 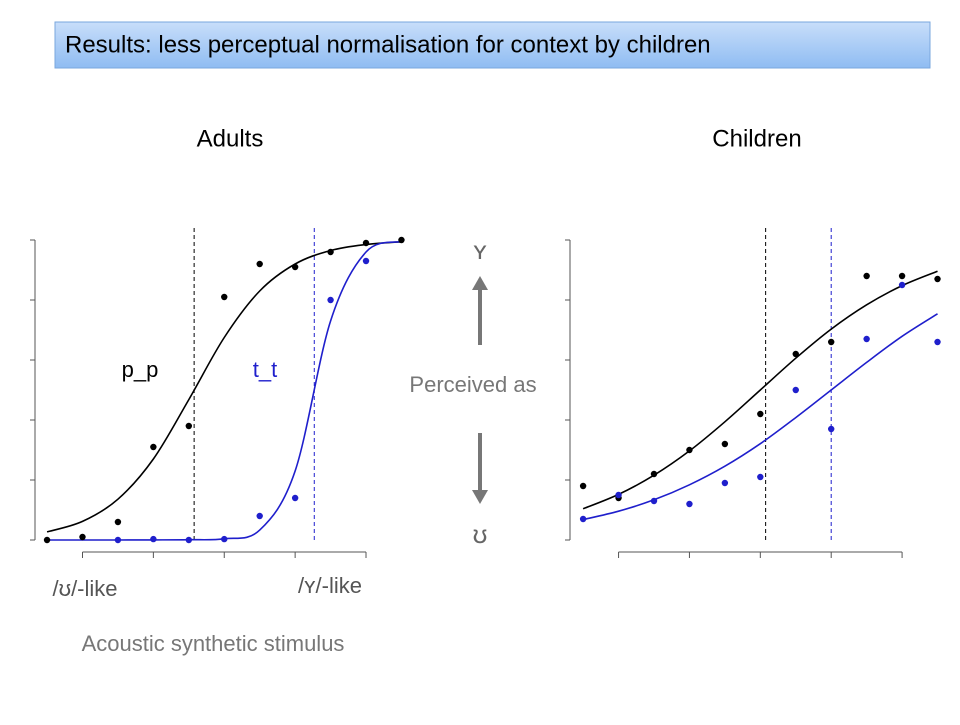 What do you see at coordinates (472, 384) in the screenshot?
I see `perceived-label: Perceived as` at bounding box center [472, 384].